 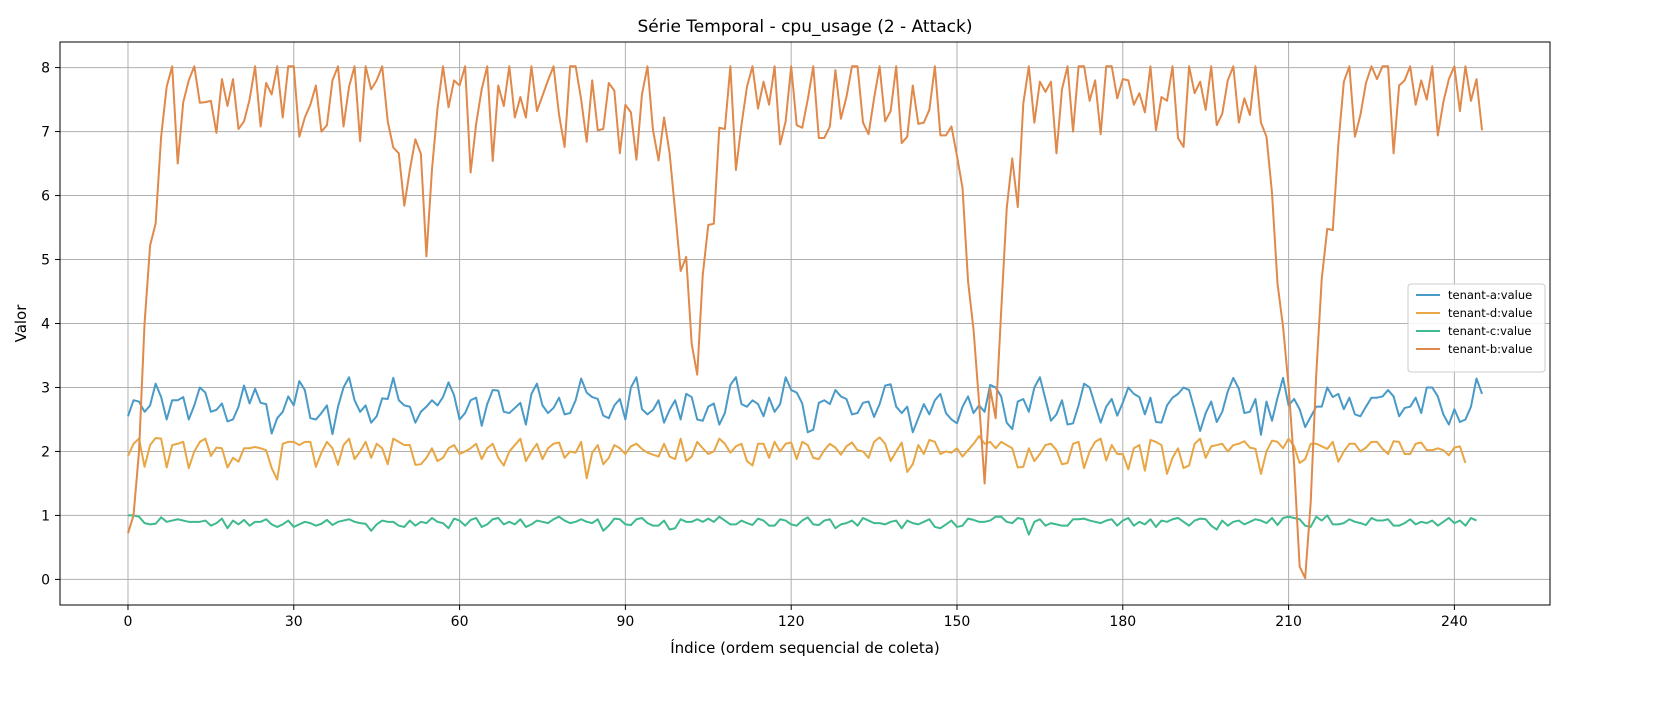 I want to click on x-axis-label: Índice (ordem sequencial de coleta), so click(x=805, y=647).